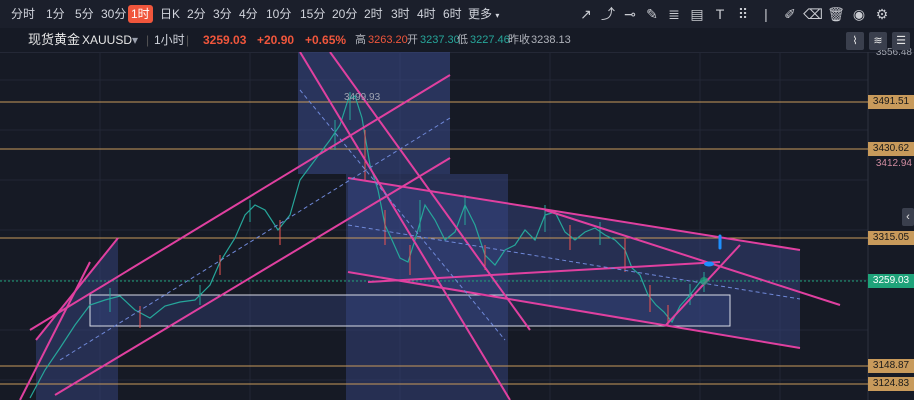  What do you see at coordinates (836, 14) in the screenshot?
I see `delete-icon: 🗑` at bounding box center [836, 14].